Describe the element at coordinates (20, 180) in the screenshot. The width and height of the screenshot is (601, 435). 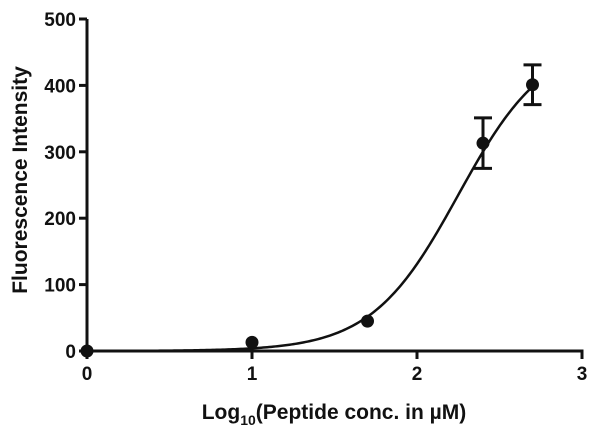
I see `y-axis-title: Fluorescence Intensity` at that location.